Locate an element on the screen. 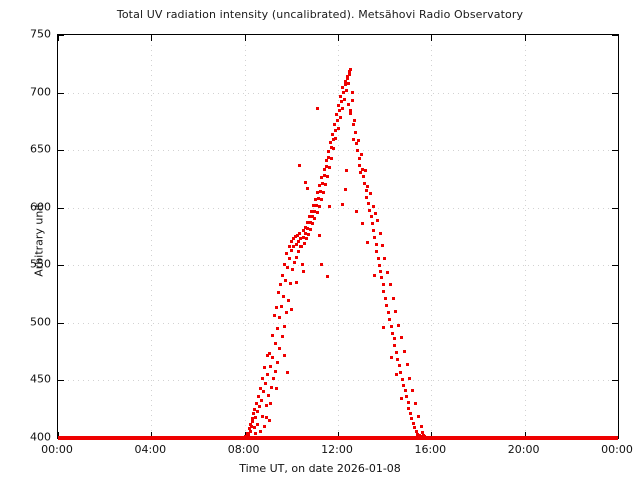 This screenshot has height=480, width=640. gridline-vertical is located at coordinates (338, 236).